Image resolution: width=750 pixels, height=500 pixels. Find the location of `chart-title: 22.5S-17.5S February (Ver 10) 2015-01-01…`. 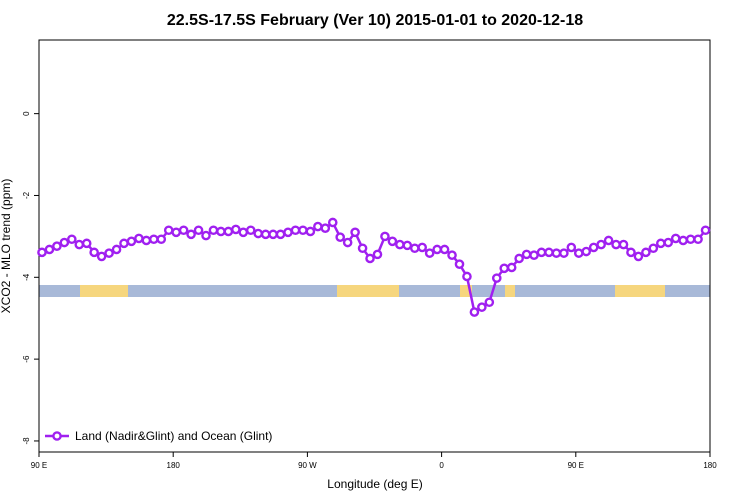

chart-title: 22.5S-17.5S February (Ver 10) 2015-01-01… is located at coordinates (375, 20).